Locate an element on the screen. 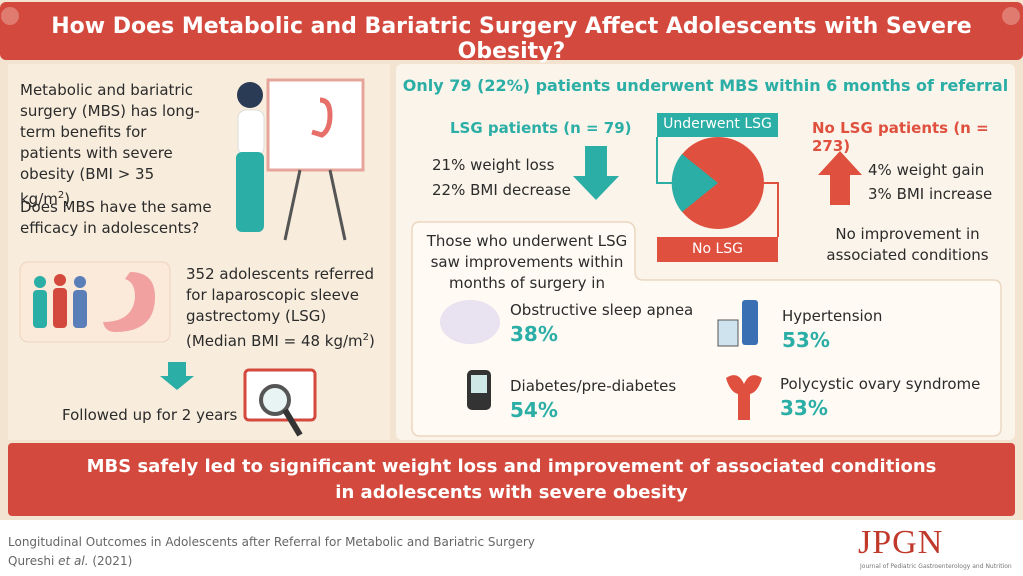 Image resolution: width=1023 pixels, height=576 pixels. condition-name: Obstructive sleep apnea is located at coordinates (602, 310).